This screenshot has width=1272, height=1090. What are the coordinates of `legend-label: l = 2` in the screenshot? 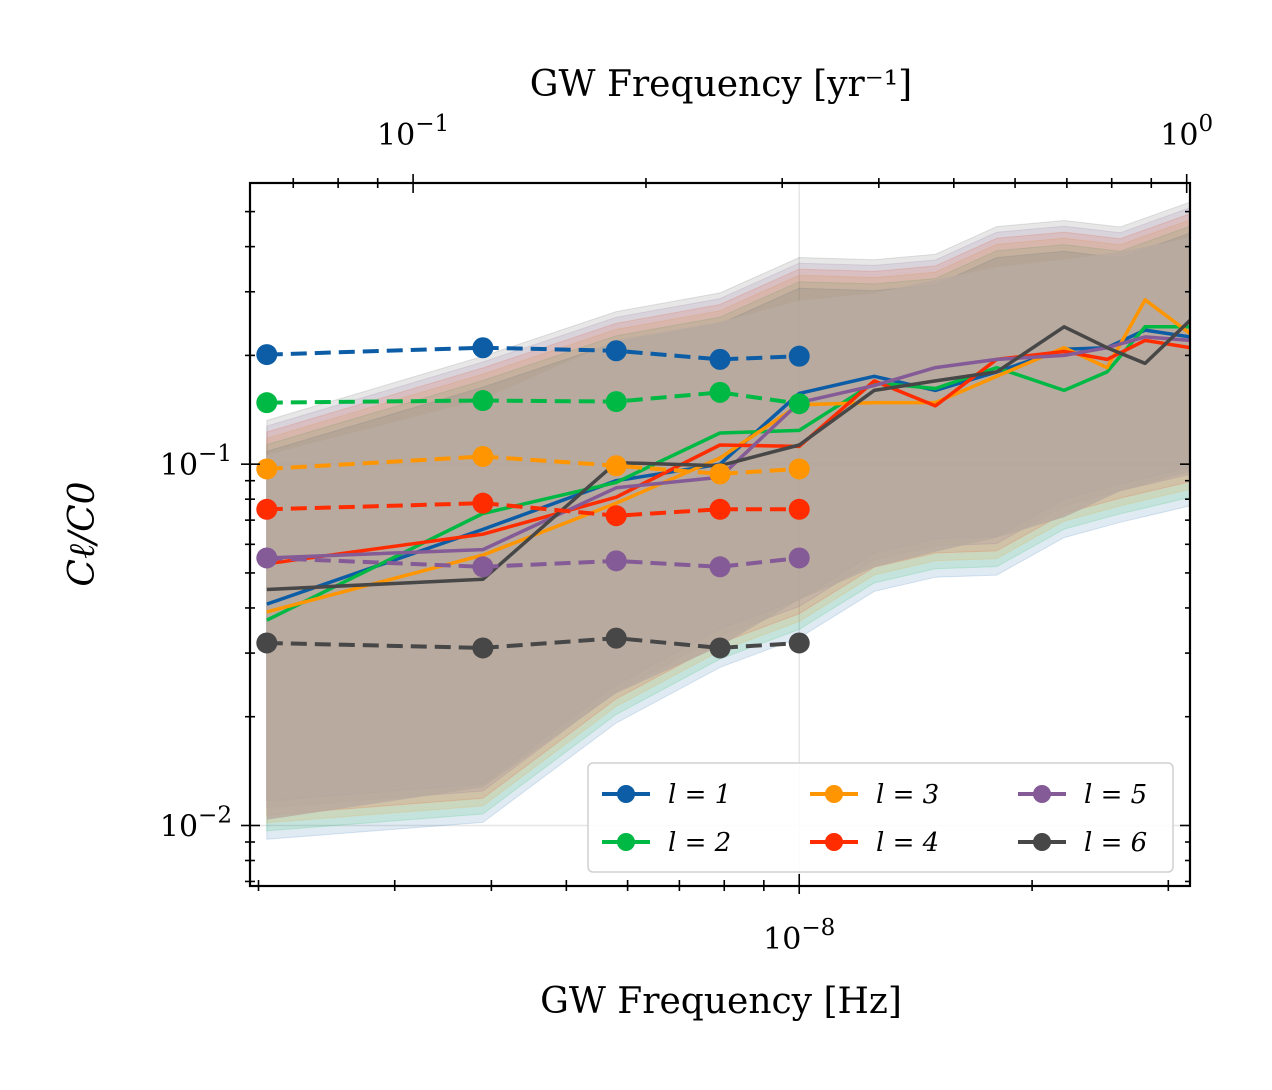 It's located at (699, 843).